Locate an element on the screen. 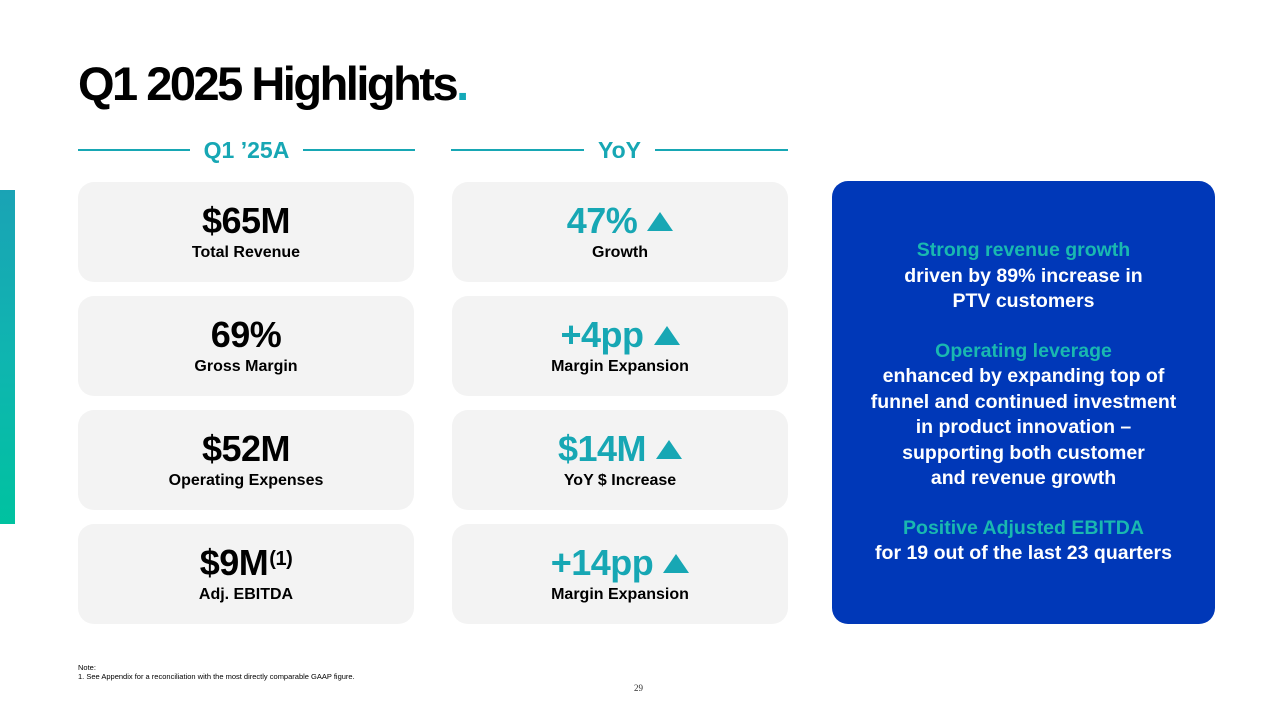 This screenshot has height=716, width=1277. yoy-card-ebitda-margin-expansion: +14pp Margin Expansion is located at coordinates (620, 574).